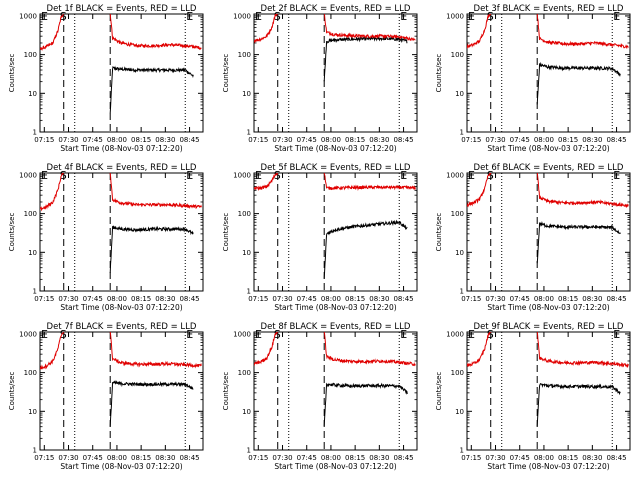  I want to click on chart-title: Det 9f BLACK = Events, RED = LLD, so click(549, 327).